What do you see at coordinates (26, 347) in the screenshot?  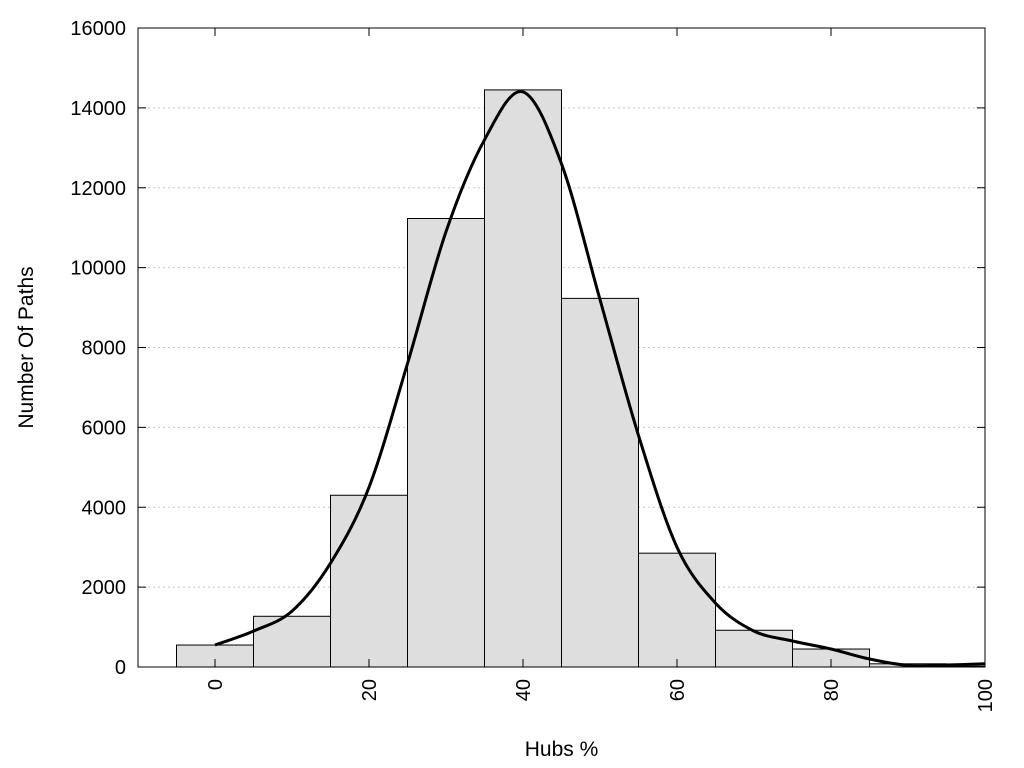 I see `y-axis-label: Number Of Paths` at bounding box center [26, 347].